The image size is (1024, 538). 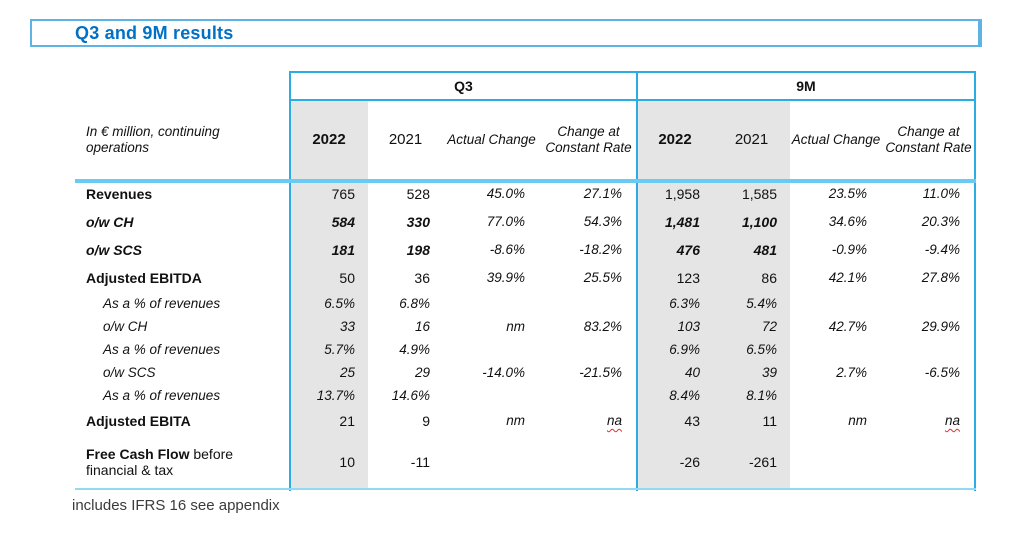 I want to click on table-cell: -14.0%, so click(x=503, y=372).